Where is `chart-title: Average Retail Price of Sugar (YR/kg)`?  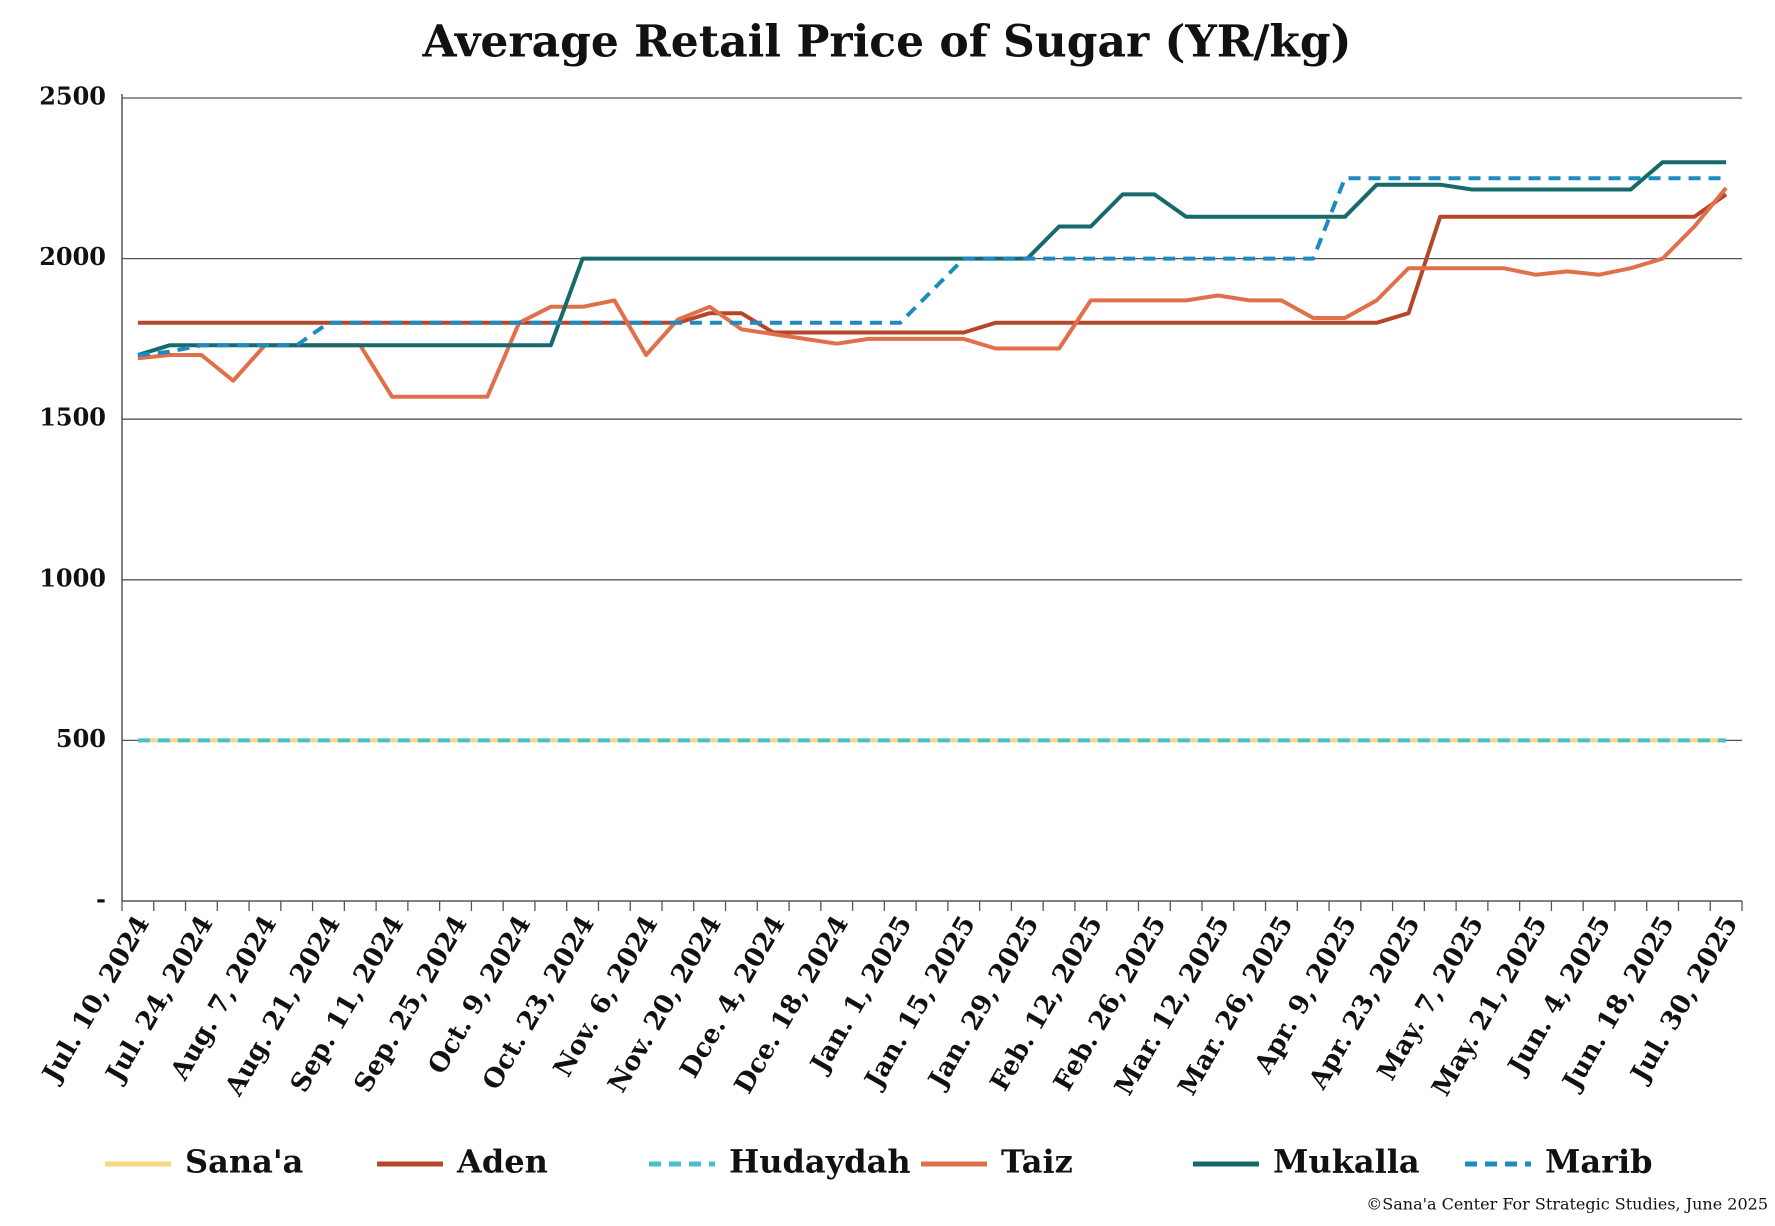
chart-title: Average Retail Price of Sugar (YR/kg) is located at coordinates (887, 42).